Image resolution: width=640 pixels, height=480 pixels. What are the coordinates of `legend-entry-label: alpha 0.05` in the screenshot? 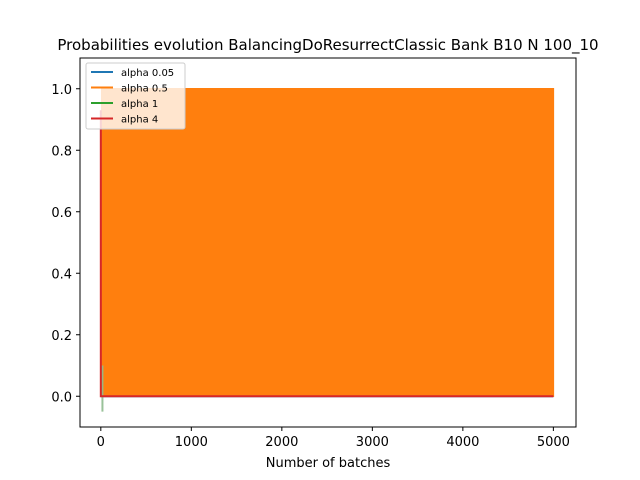 It's located at (147, 73).